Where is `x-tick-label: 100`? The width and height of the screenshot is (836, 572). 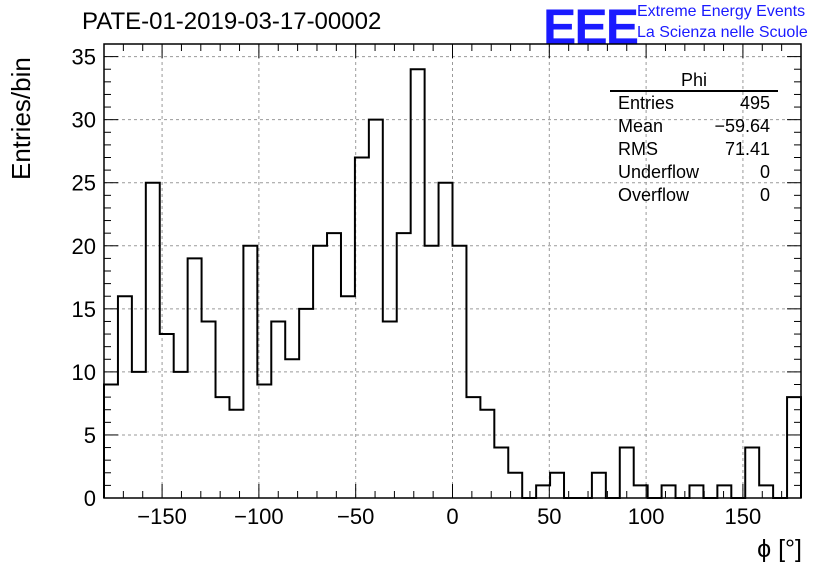 x-tick-label: 100 is located at coordinates (646, 516).